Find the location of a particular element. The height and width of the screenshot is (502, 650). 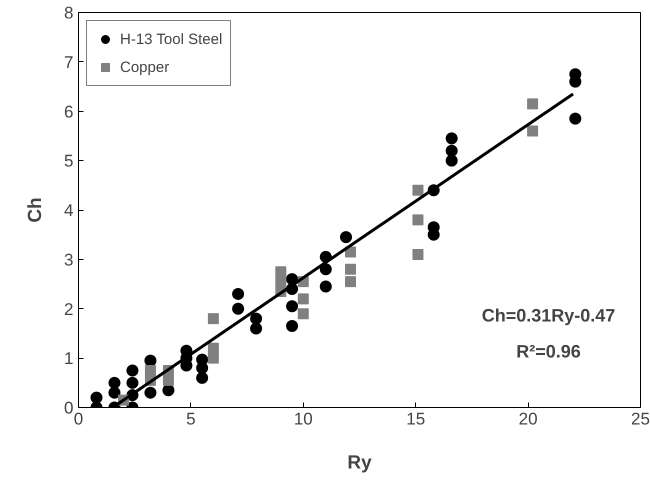

legend-label: H-13 Tool Steel is located at coordinates (171, 39).